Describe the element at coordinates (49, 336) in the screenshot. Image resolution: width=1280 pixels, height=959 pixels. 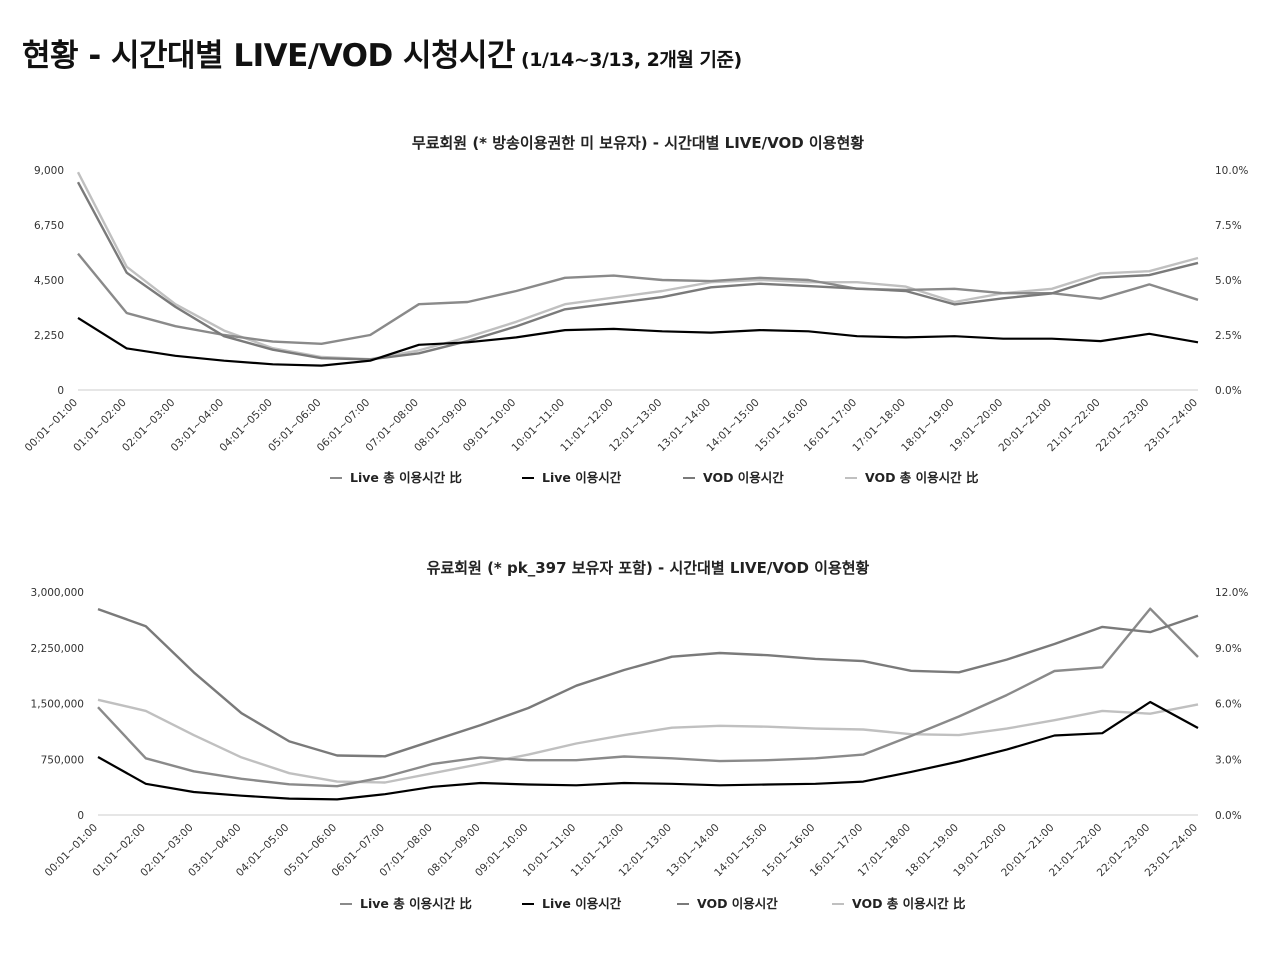
I see `y-left-tick-label: 2,250` at that location.